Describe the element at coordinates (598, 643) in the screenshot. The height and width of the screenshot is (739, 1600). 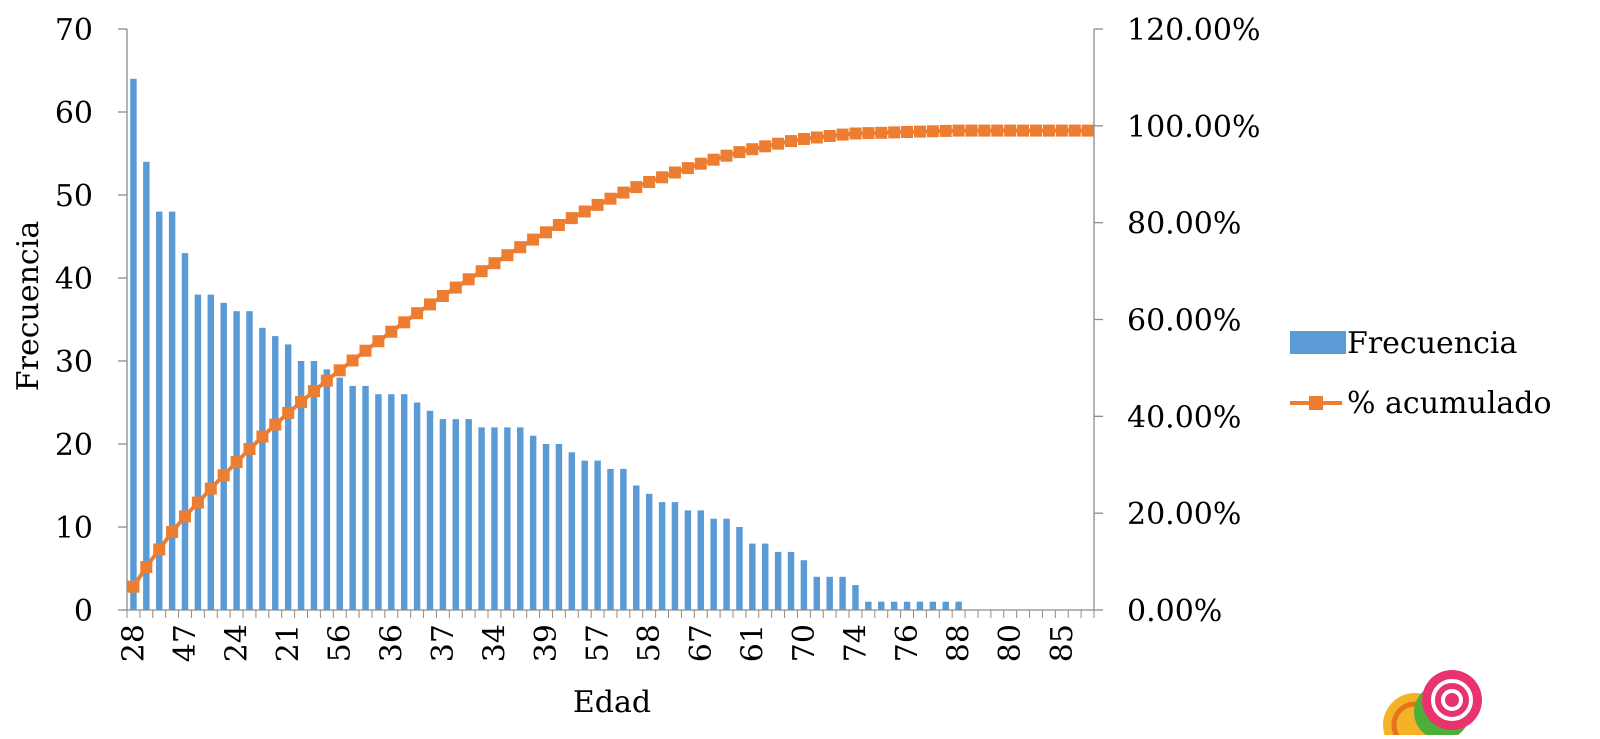
I see `x-tick-label: 57` at that location.